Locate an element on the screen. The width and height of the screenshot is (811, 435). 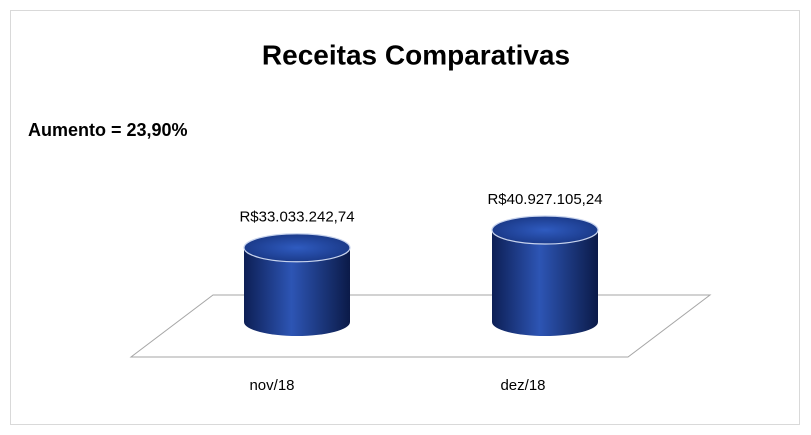
chart-title: Receitas Comparativas is located at coordinates (416, 54).